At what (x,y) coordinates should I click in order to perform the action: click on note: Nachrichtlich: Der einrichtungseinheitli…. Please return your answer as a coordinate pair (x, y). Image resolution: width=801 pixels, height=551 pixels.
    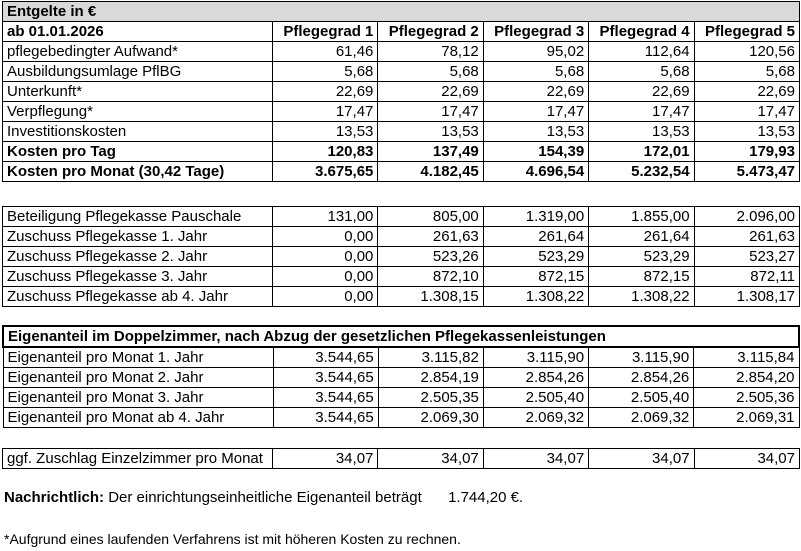
    Looking at the image, I should click on (263, 497).